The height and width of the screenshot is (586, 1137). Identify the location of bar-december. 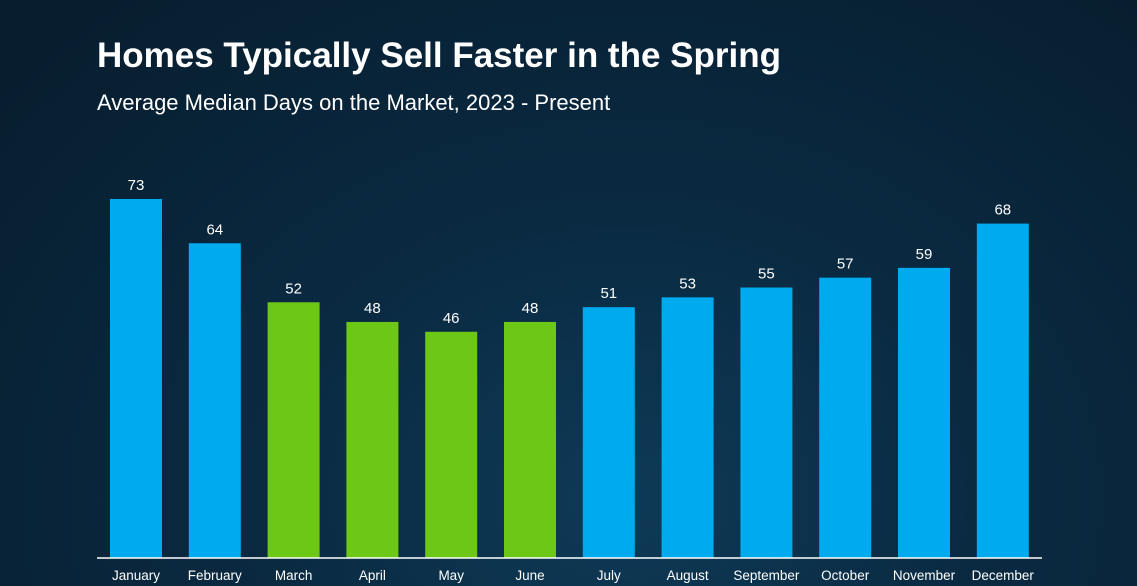
(1002, 390).